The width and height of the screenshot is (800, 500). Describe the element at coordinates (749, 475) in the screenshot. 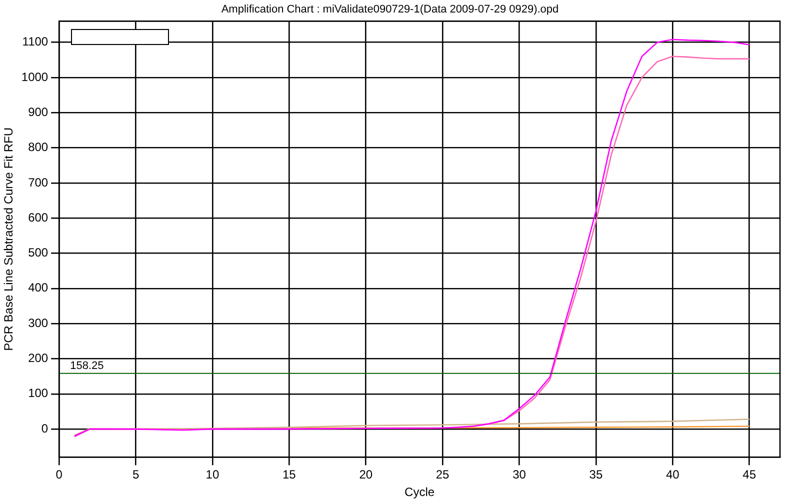

I see `x-tick-label: 45` at that location.